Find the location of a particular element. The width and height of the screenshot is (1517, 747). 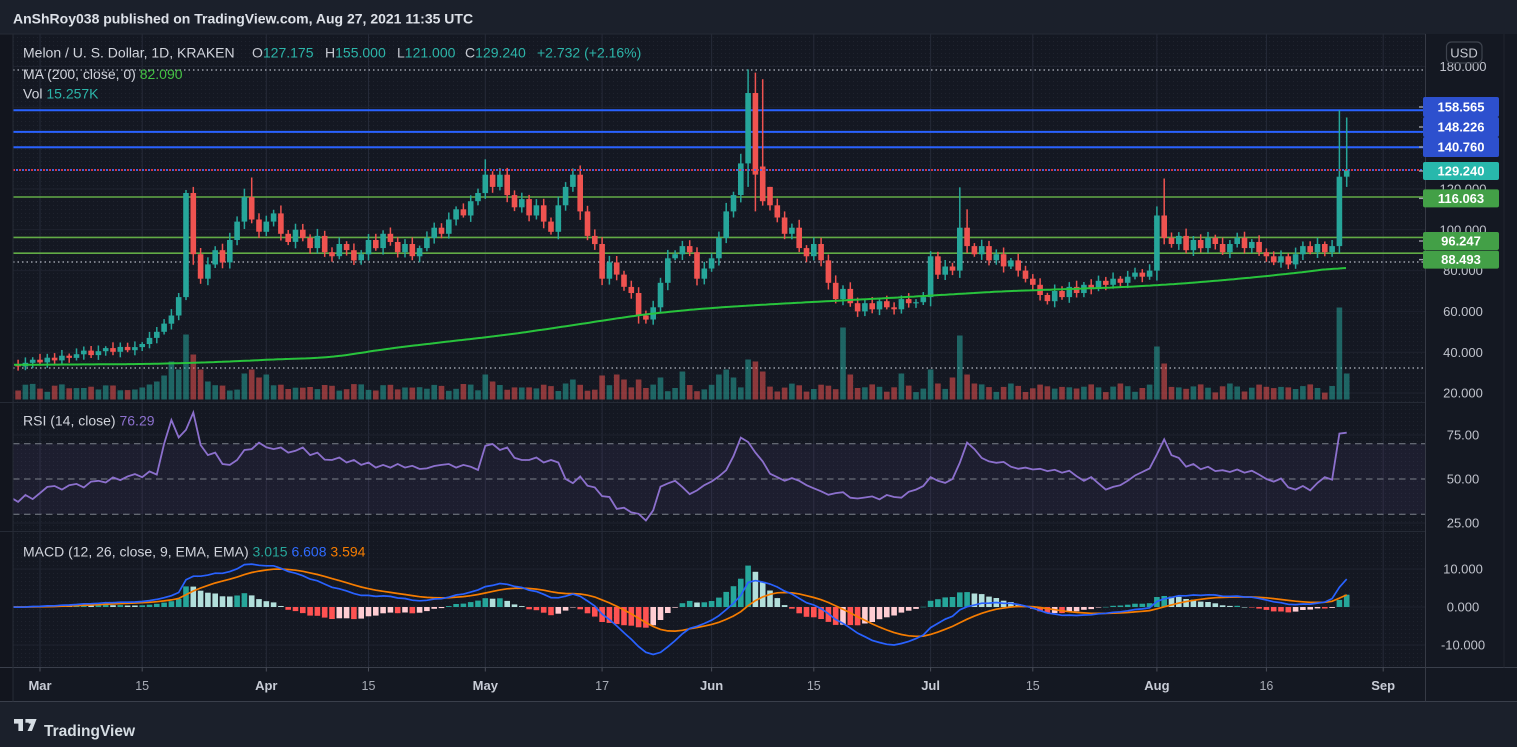

svg-text: L121.000 is located at coordinates (426, 53).